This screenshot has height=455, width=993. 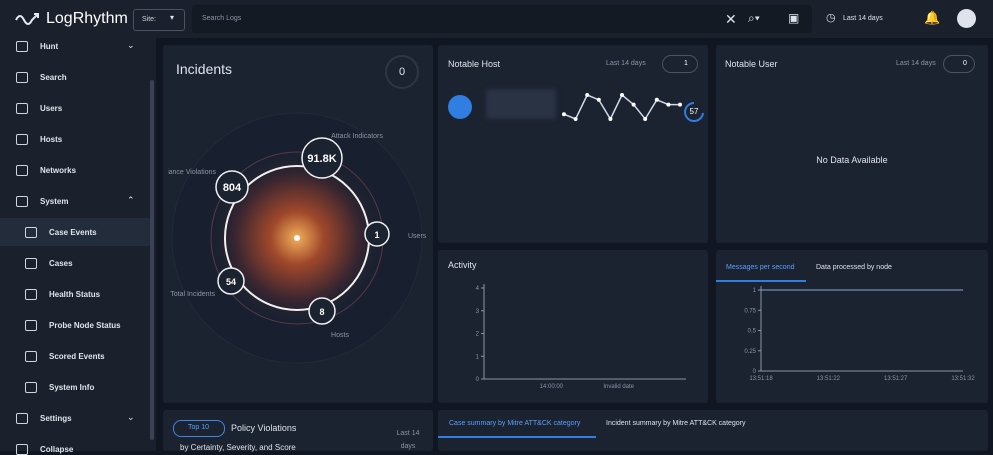 I want to click on time-picker: ◷ Last 14 days, so click(x=863, y=19).